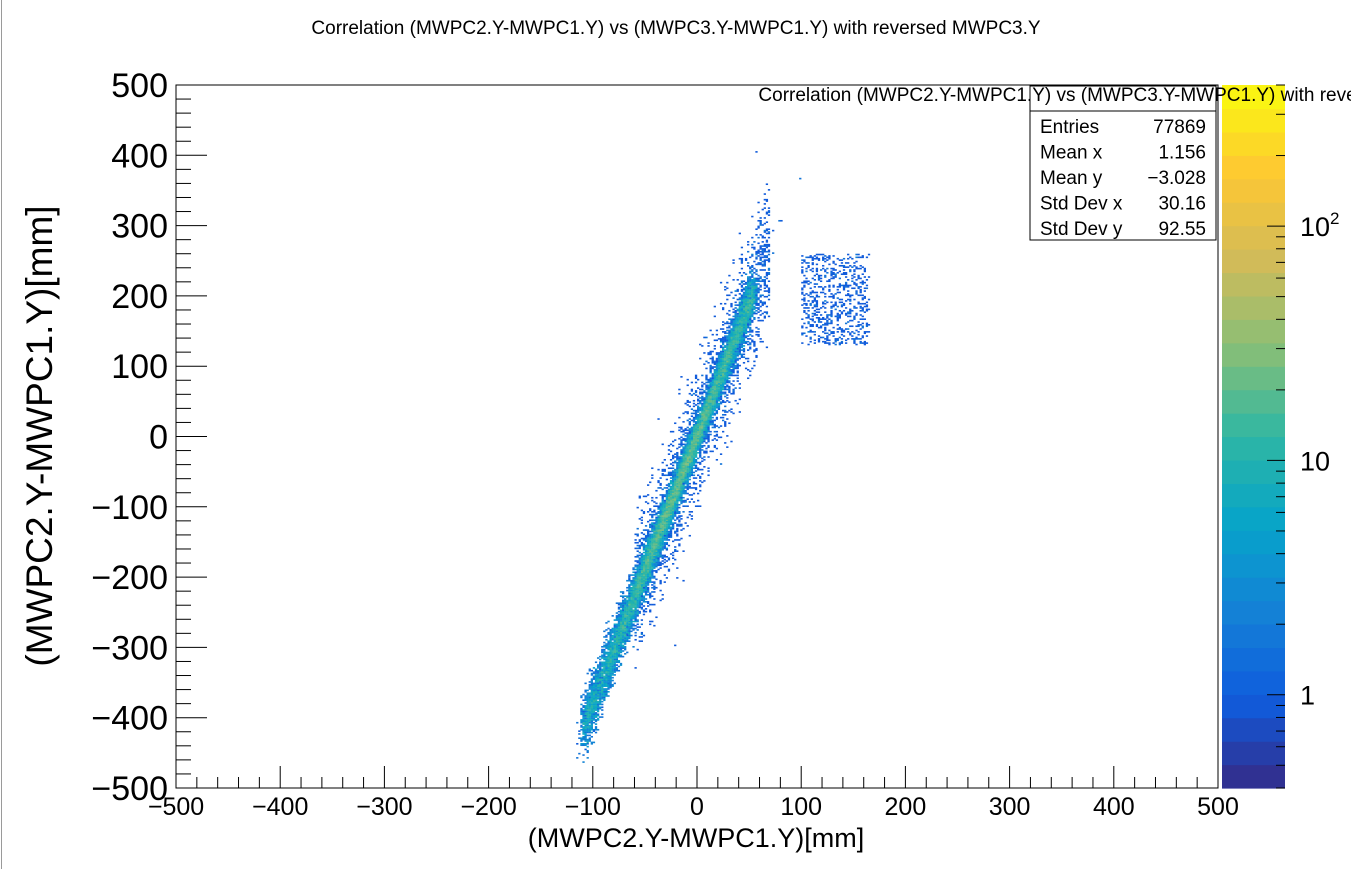 The image size is (1351, 869). Describe the element at coordinates (1307, 696) in the screenshot. I see `colorbar-tick-label: 1` at that location.